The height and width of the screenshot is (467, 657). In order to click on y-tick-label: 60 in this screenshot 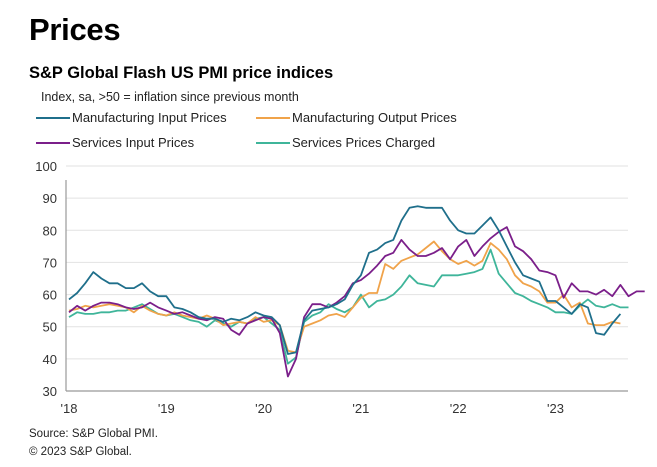, I will do `click(50, 295)`.